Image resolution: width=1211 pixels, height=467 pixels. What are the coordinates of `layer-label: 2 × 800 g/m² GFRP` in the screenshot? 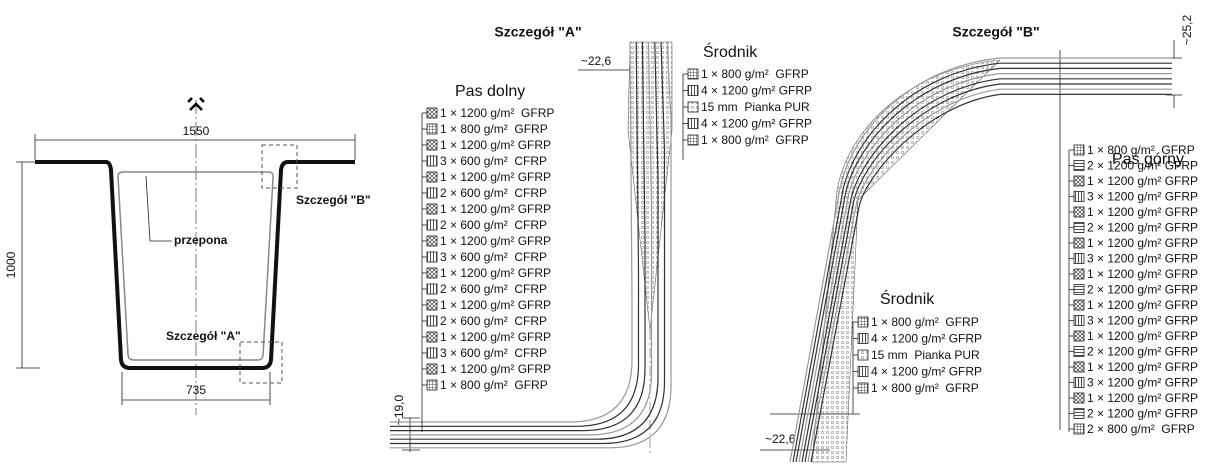 It's located at (1141, 429).